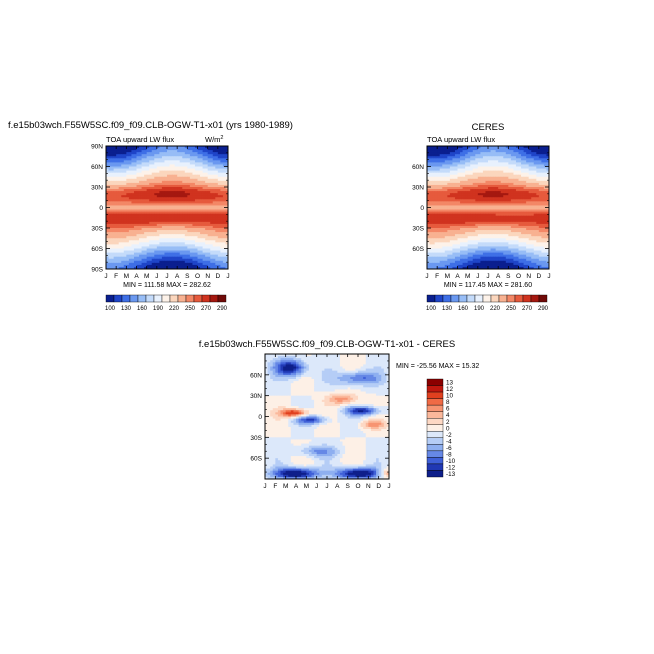 The height and width of the screenshot is (654, 654). Describe the element at coordinates (136, 276) in the screenshot. I see `x-tick-label: A` at that location.